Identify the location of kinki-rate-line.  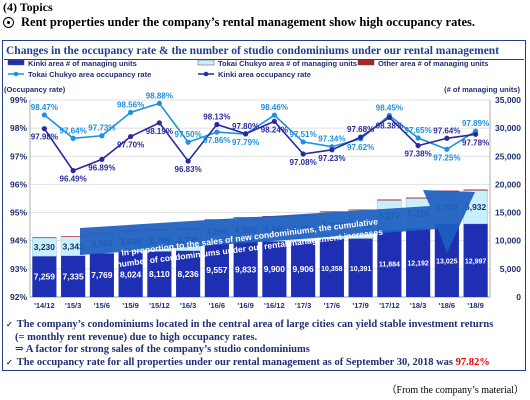
(259, 144).